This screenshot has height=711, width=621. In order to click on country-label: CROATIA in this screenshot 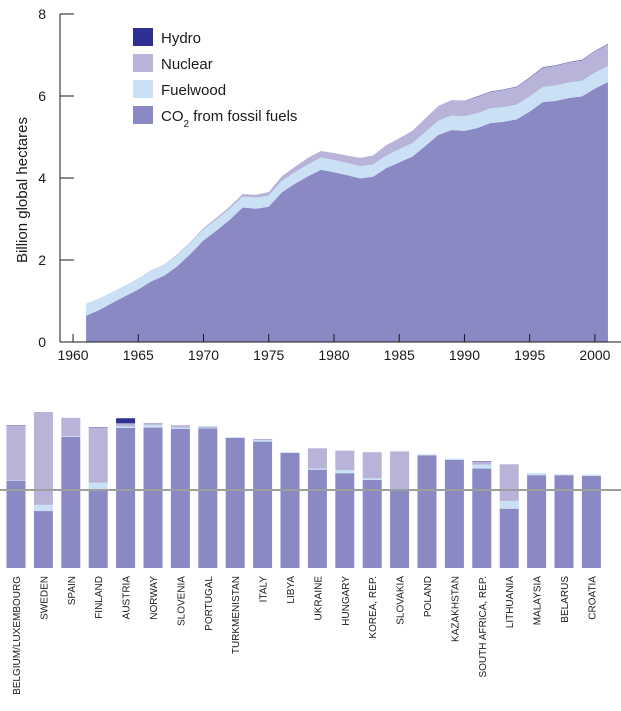, I will do `click(592, 598)`.